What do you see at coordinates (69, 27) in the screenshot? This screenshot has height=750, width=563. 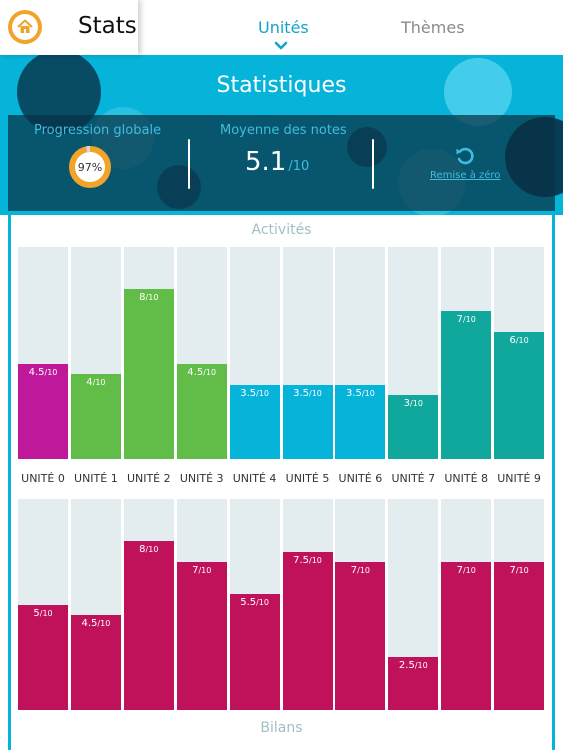 I see `title-panel: Stats` at bounding box center [69, 27].